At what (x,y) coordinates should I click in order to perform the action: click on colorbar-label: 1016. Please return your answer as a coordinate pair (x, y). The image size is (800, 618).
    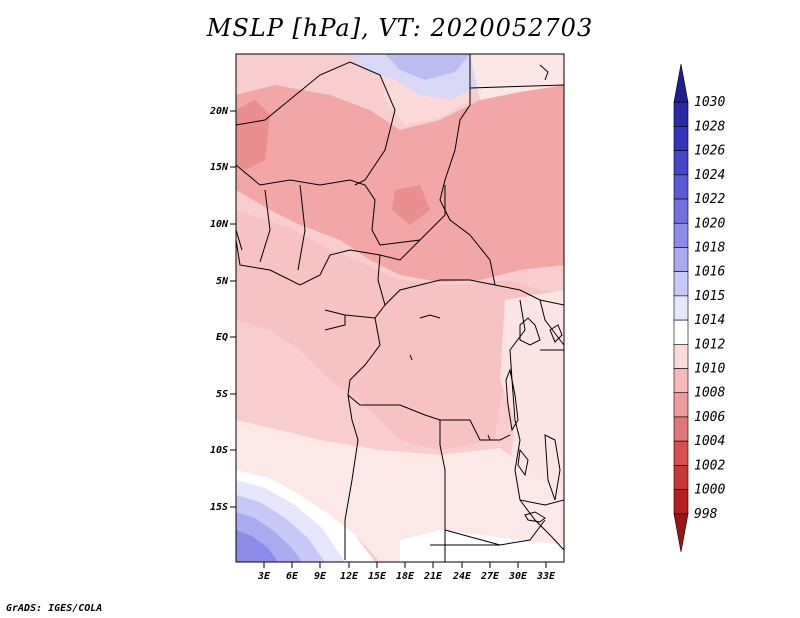
    Looking at the image, I should click on (709, 272).